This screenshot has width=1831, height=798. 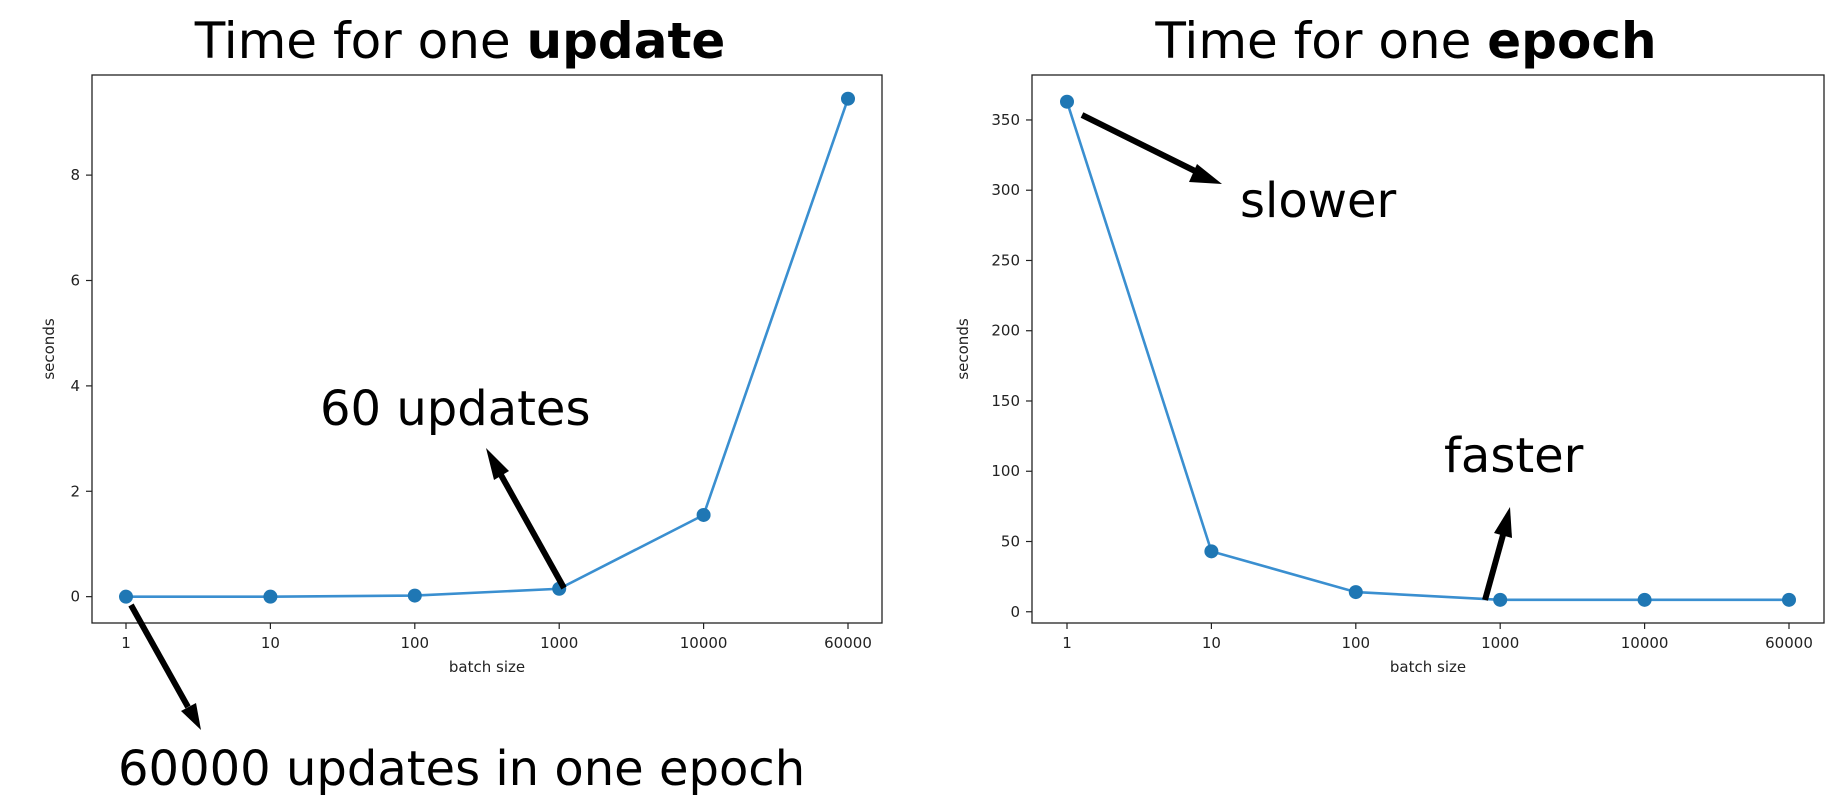 What do you see at coordinates (1005, 401) in the screenshot?
I see `y-tick-label: 150` at bounding box center [1005, 401].